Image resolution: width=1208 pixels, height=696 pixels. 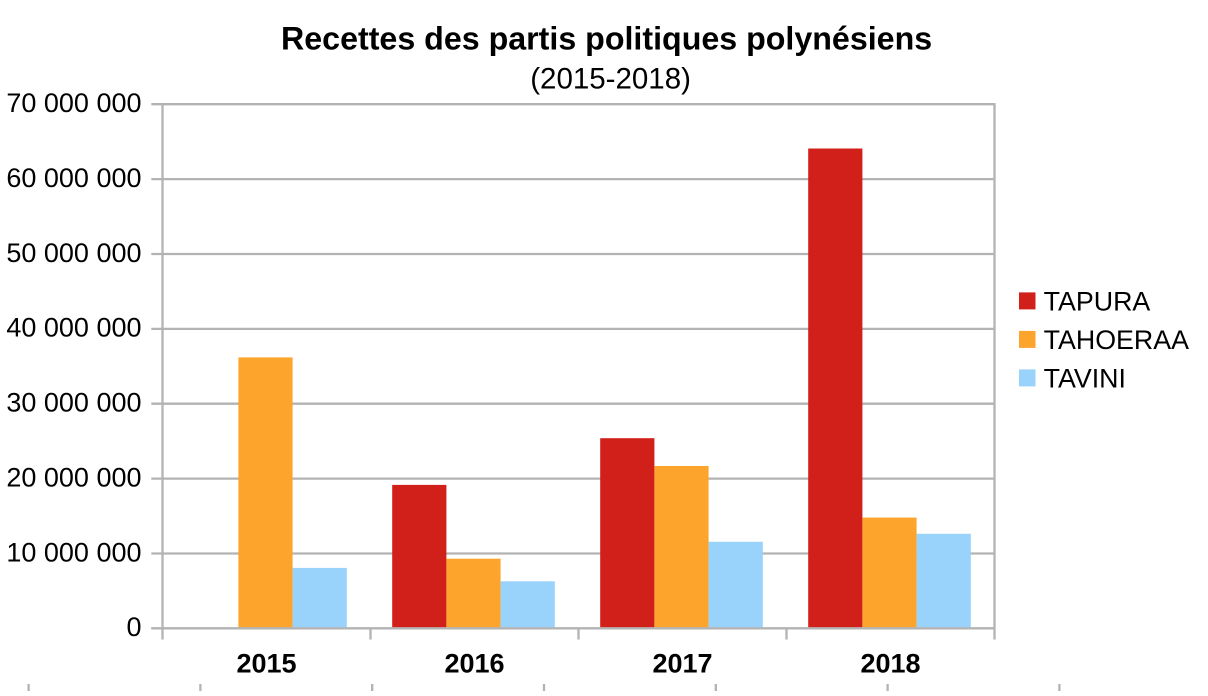 What do you see at coordinates (73, 328) in the screenshot?
I see `svg-text: 40 000 000` at bounding box center [73, 328].